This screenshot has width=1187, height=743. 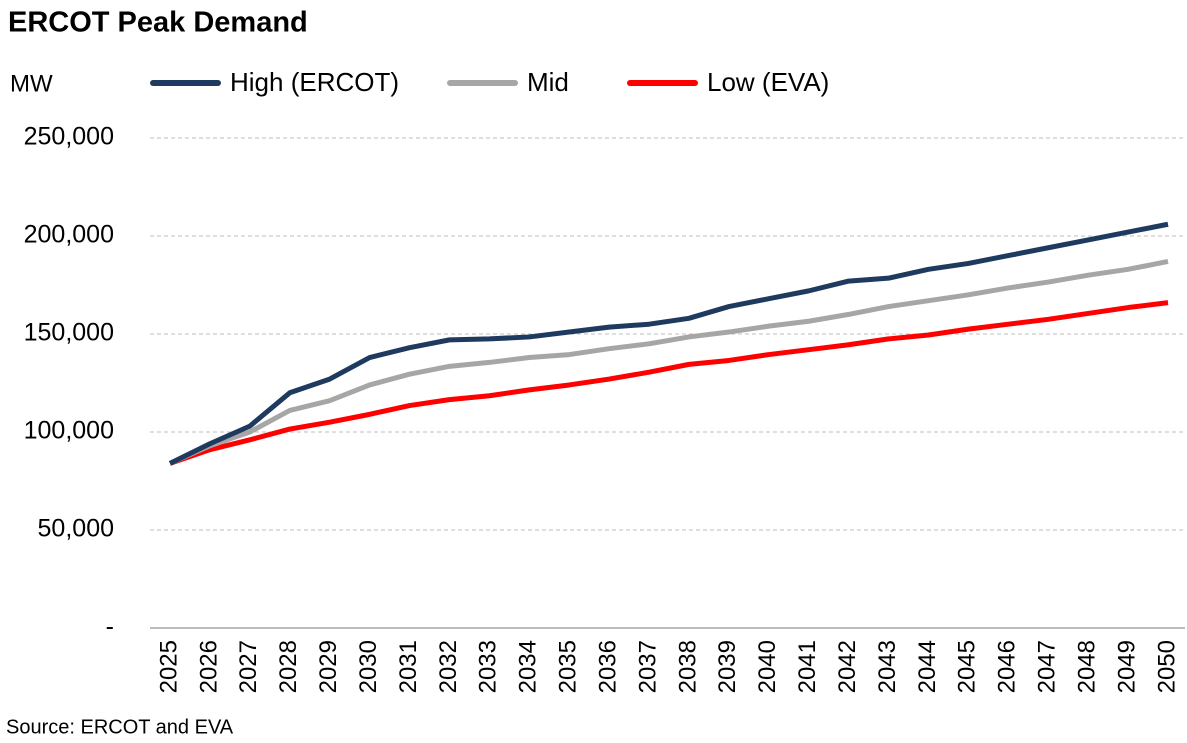 I want to click on x-tick-label: 2045, so click(x=967, y=666).